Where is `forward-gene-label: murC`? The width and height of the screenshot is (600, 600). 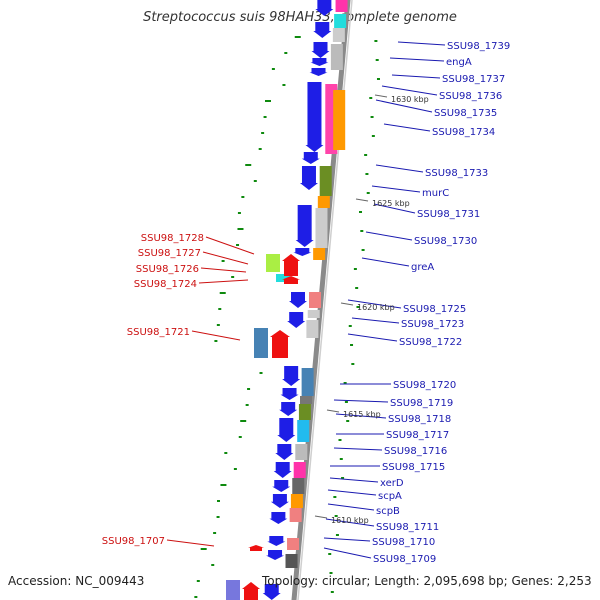 forward-gene-label: murC is located at coordinates (435, 193).